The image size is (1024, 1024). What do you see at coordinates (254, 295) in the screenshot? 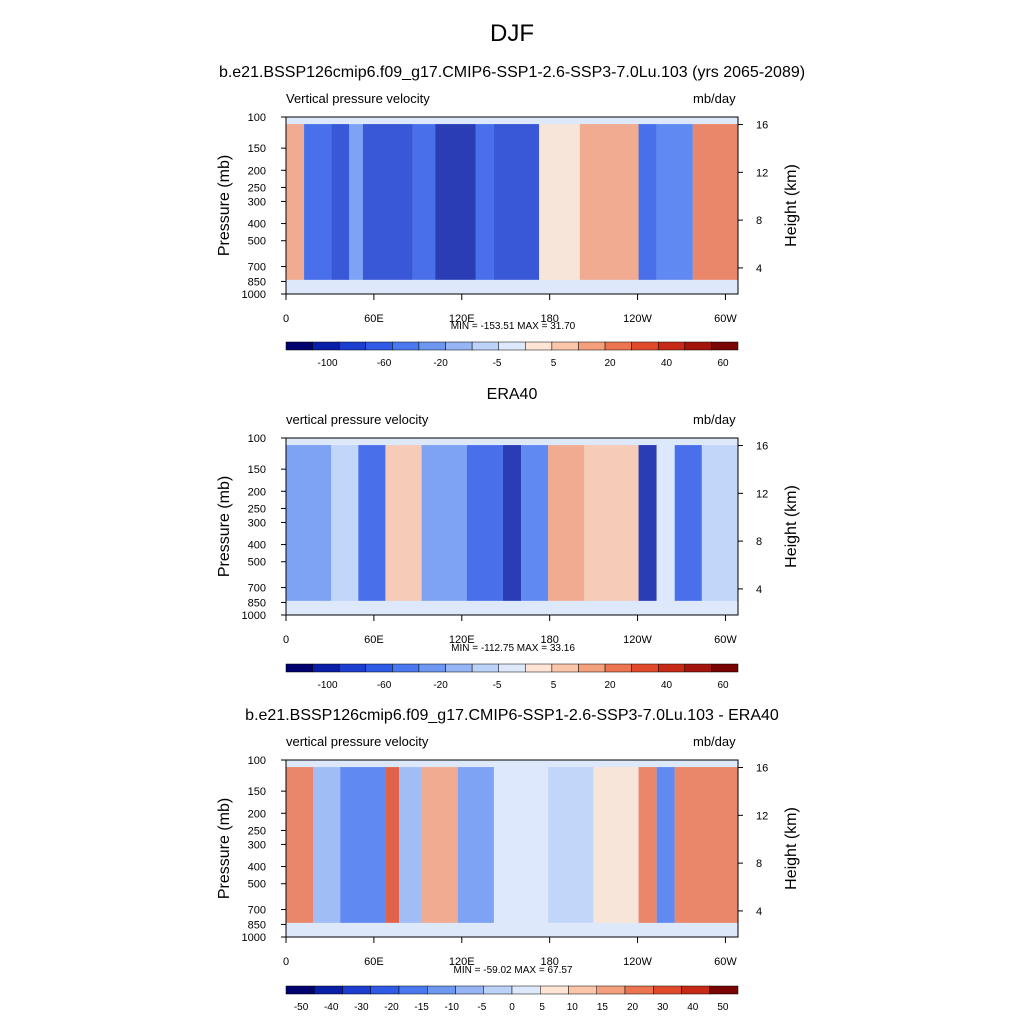
I see `panel-1-ytick-1000: 1000` at bounding box center [254, 295].